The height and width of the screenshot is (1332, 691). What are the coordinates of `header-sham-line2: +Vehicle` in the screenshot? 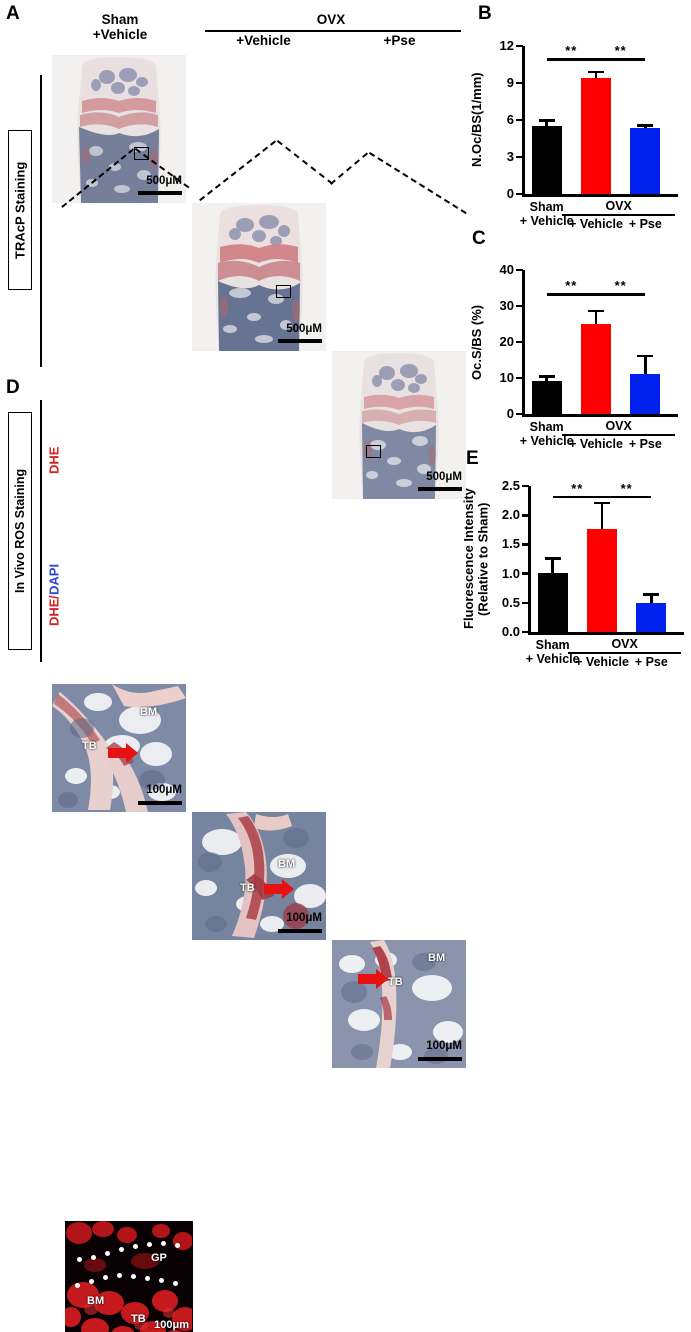 It's located at (120, 35).